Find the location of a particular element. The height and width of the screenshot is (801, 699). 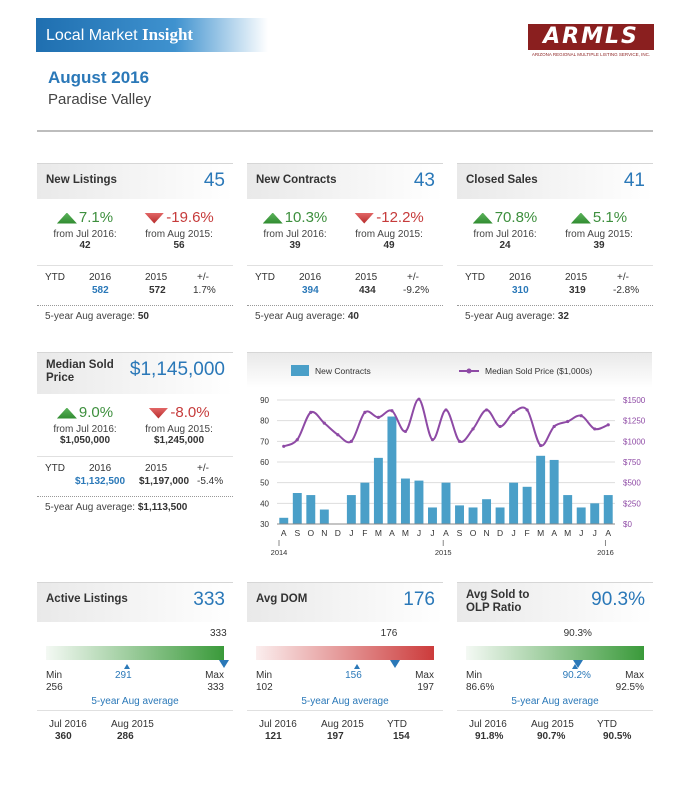

gauge-max-label: Max is located at coordinates (634, 675).